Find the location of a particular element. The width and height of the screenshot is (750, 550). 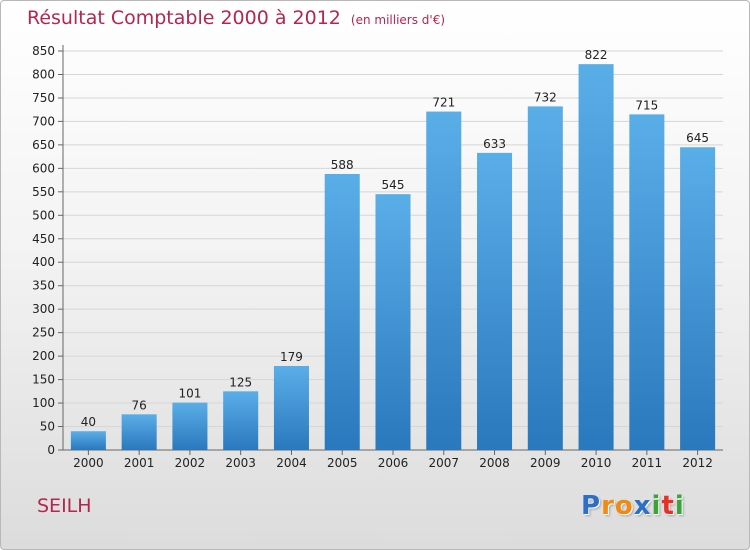

y-tick-label: 500 is located at coordinates (43, 215).